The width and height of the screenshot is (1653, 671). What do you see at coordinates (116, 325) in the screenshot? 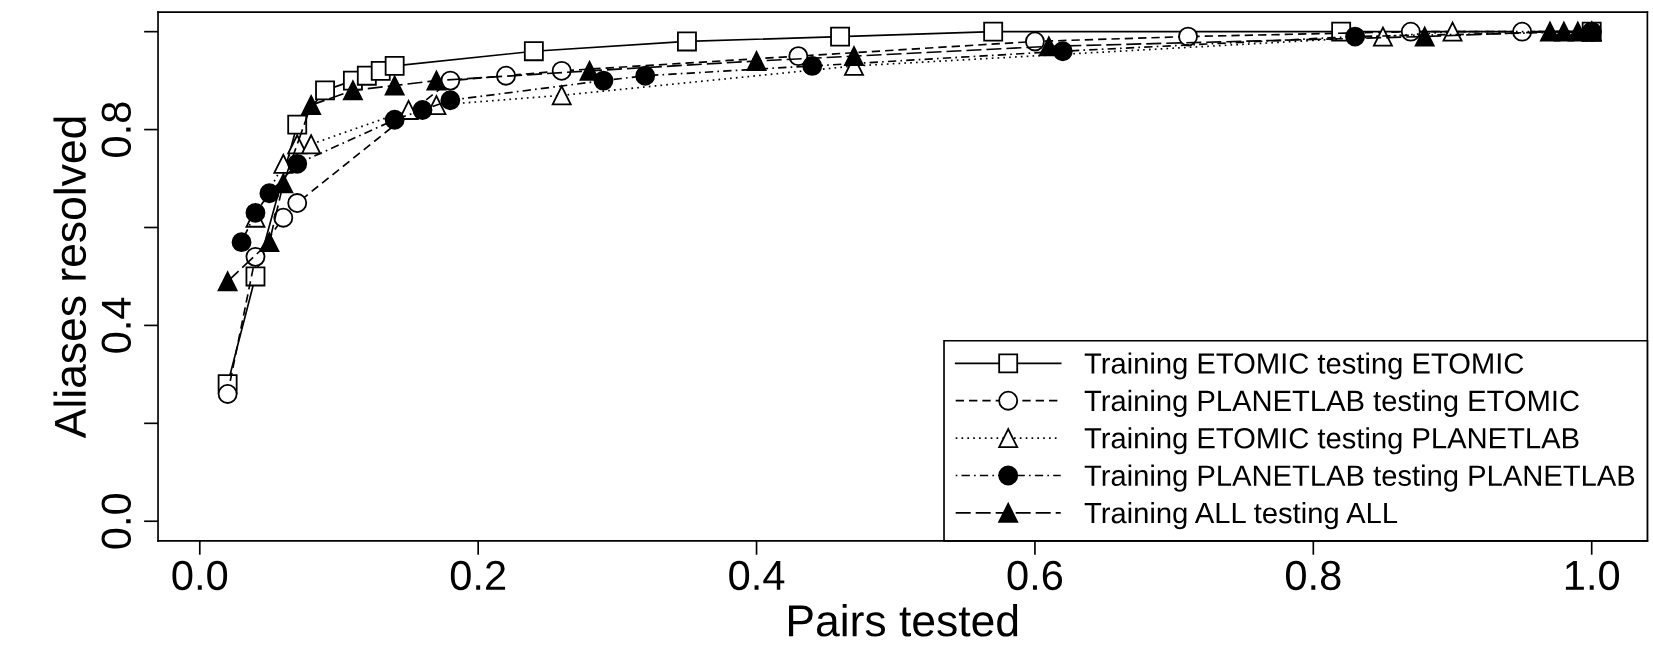
I see `y-tick-label: 0.4` at bounding box center [116, 325].